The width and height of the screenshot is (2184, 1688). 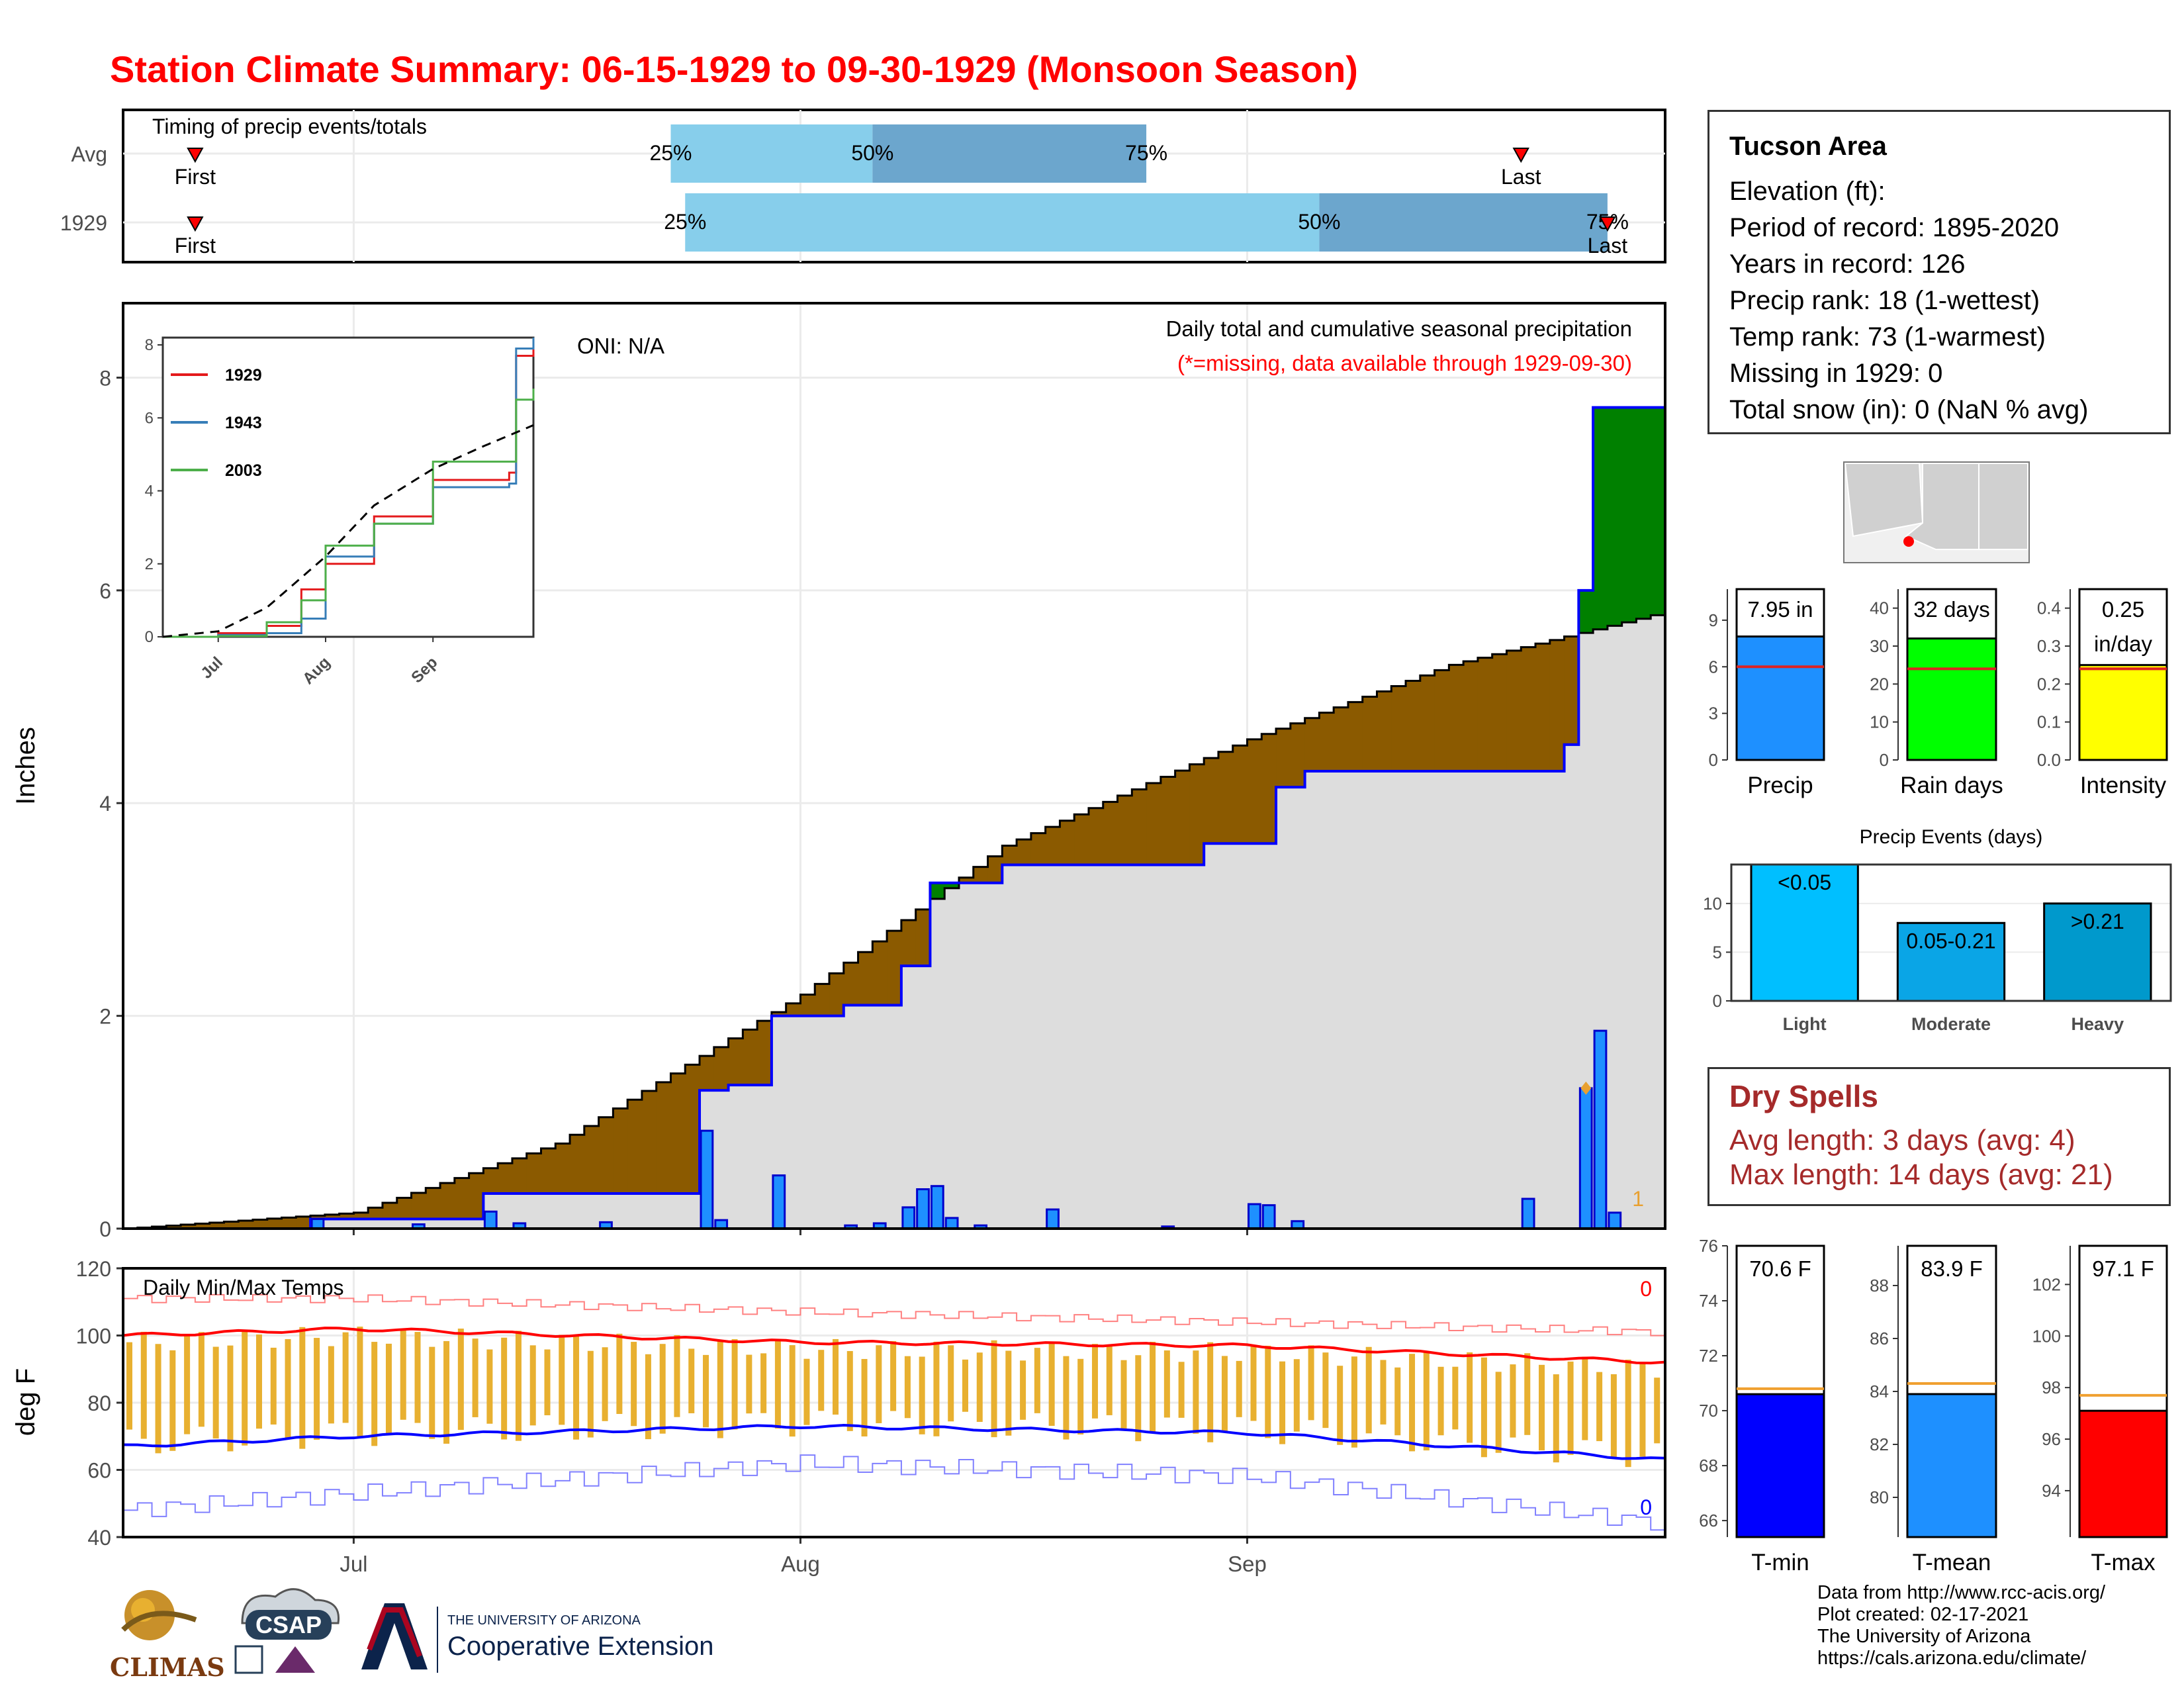 I want to click on temp-y-axis-title: deg F, so click(x=26, y=1402).